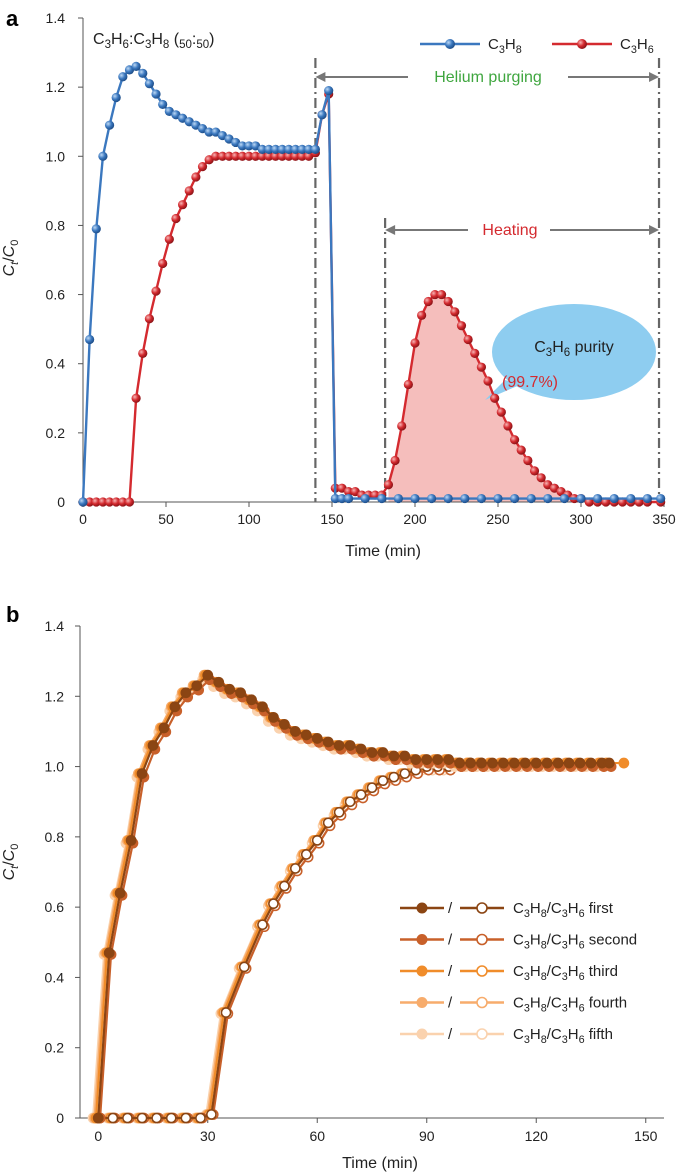 The height and width of the screenshot is (1174, 685). What do you see at coordinates (12, 614) in the screenshot?
I see `panel-b-label: b` at bounding box center [12, 614].